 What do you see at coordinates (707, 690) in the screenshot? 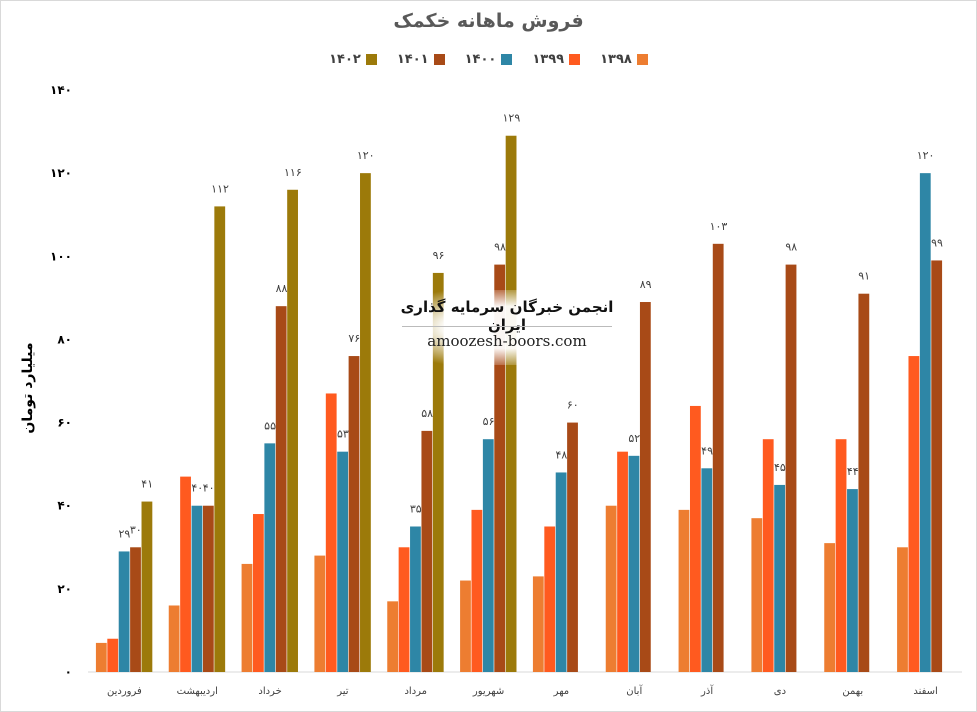
I see `x-tick-label: آذر` at bounding box center [707, 690].